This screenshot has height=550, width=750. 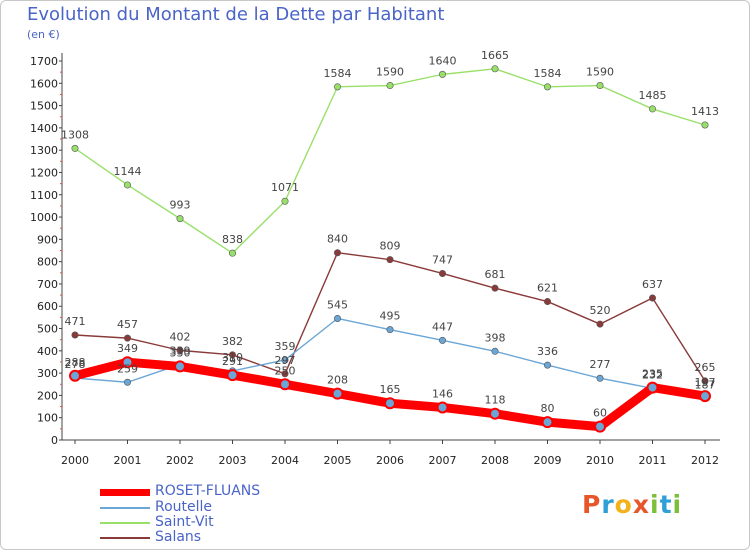 I want to click on data-label: 1144, so click(x=128, y=171).